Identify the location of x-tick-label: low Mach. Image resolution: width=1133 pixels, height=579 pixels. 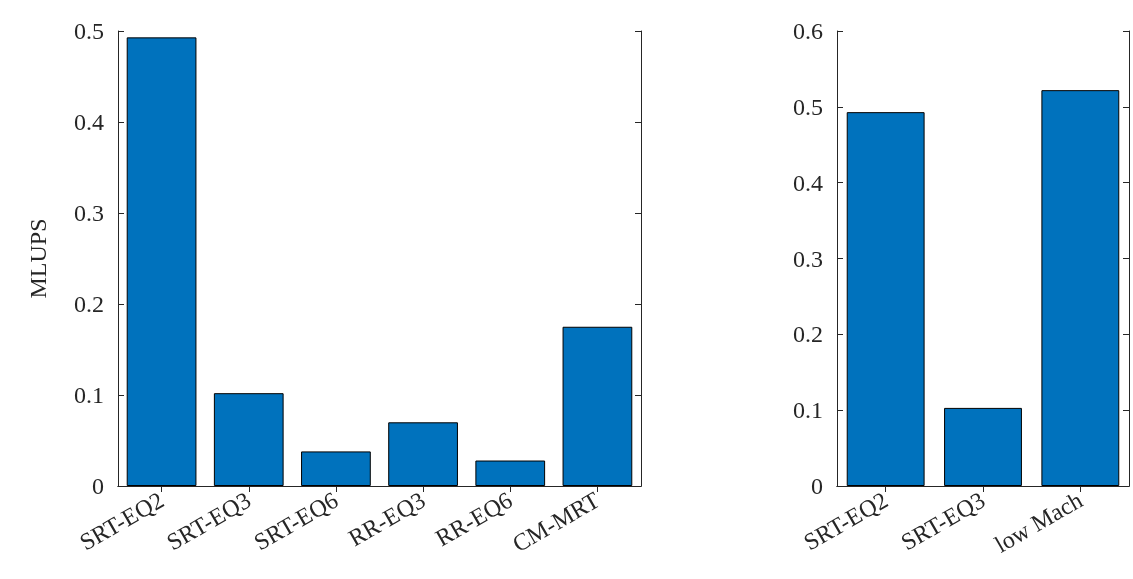
(1038, 522).